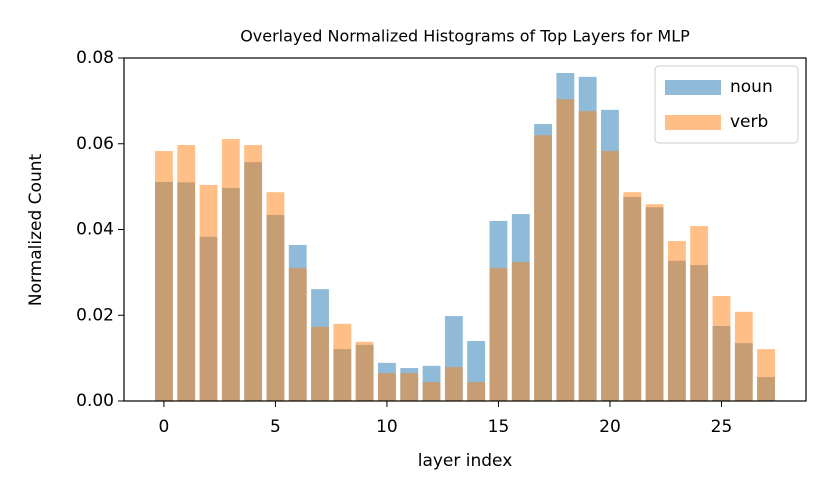 Image resolution: width=830 pixels, height=498 pixels. What do you see at coordinates (722, 427) in the screenshot?
I see `x-tick-label: 25` at bounding box center [722, 427].